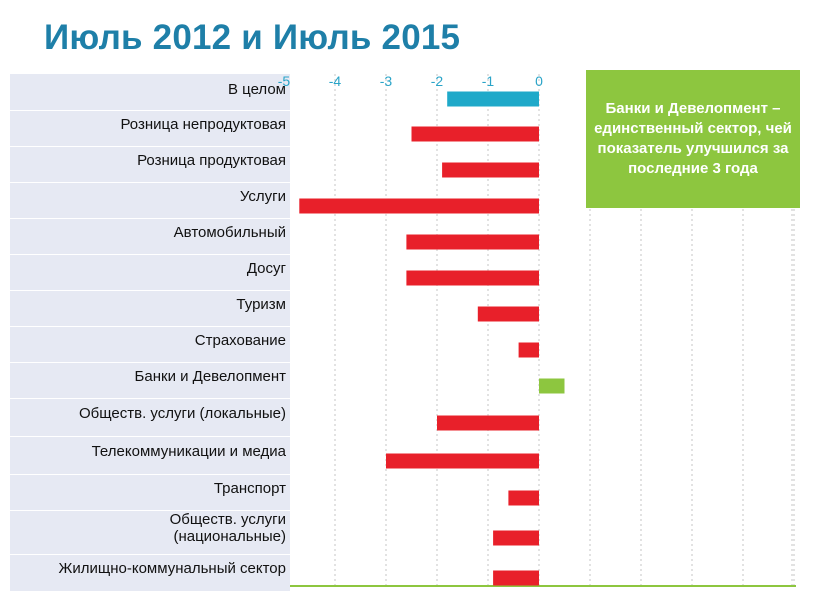  I want to click on category-label-line: Услуги, so click(262, 196).